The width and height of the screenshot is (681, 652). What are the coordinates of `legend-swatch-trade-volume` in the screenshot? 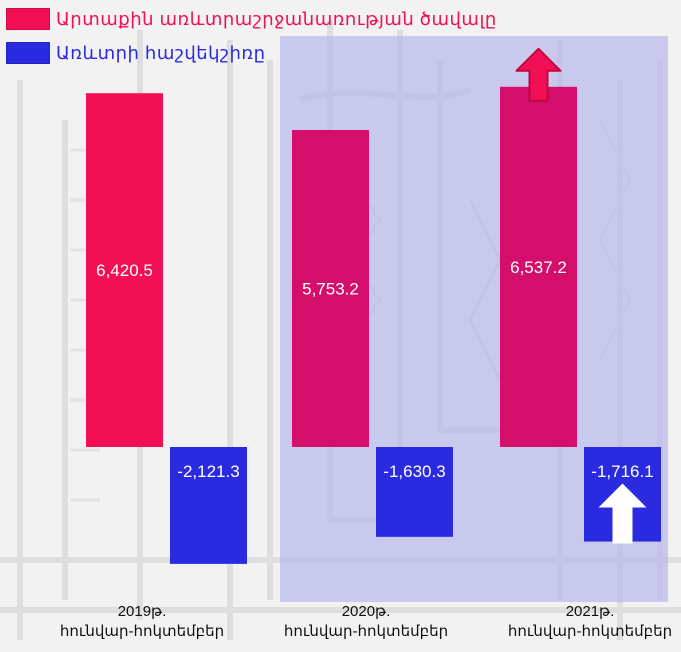 It's located at (28, 19).